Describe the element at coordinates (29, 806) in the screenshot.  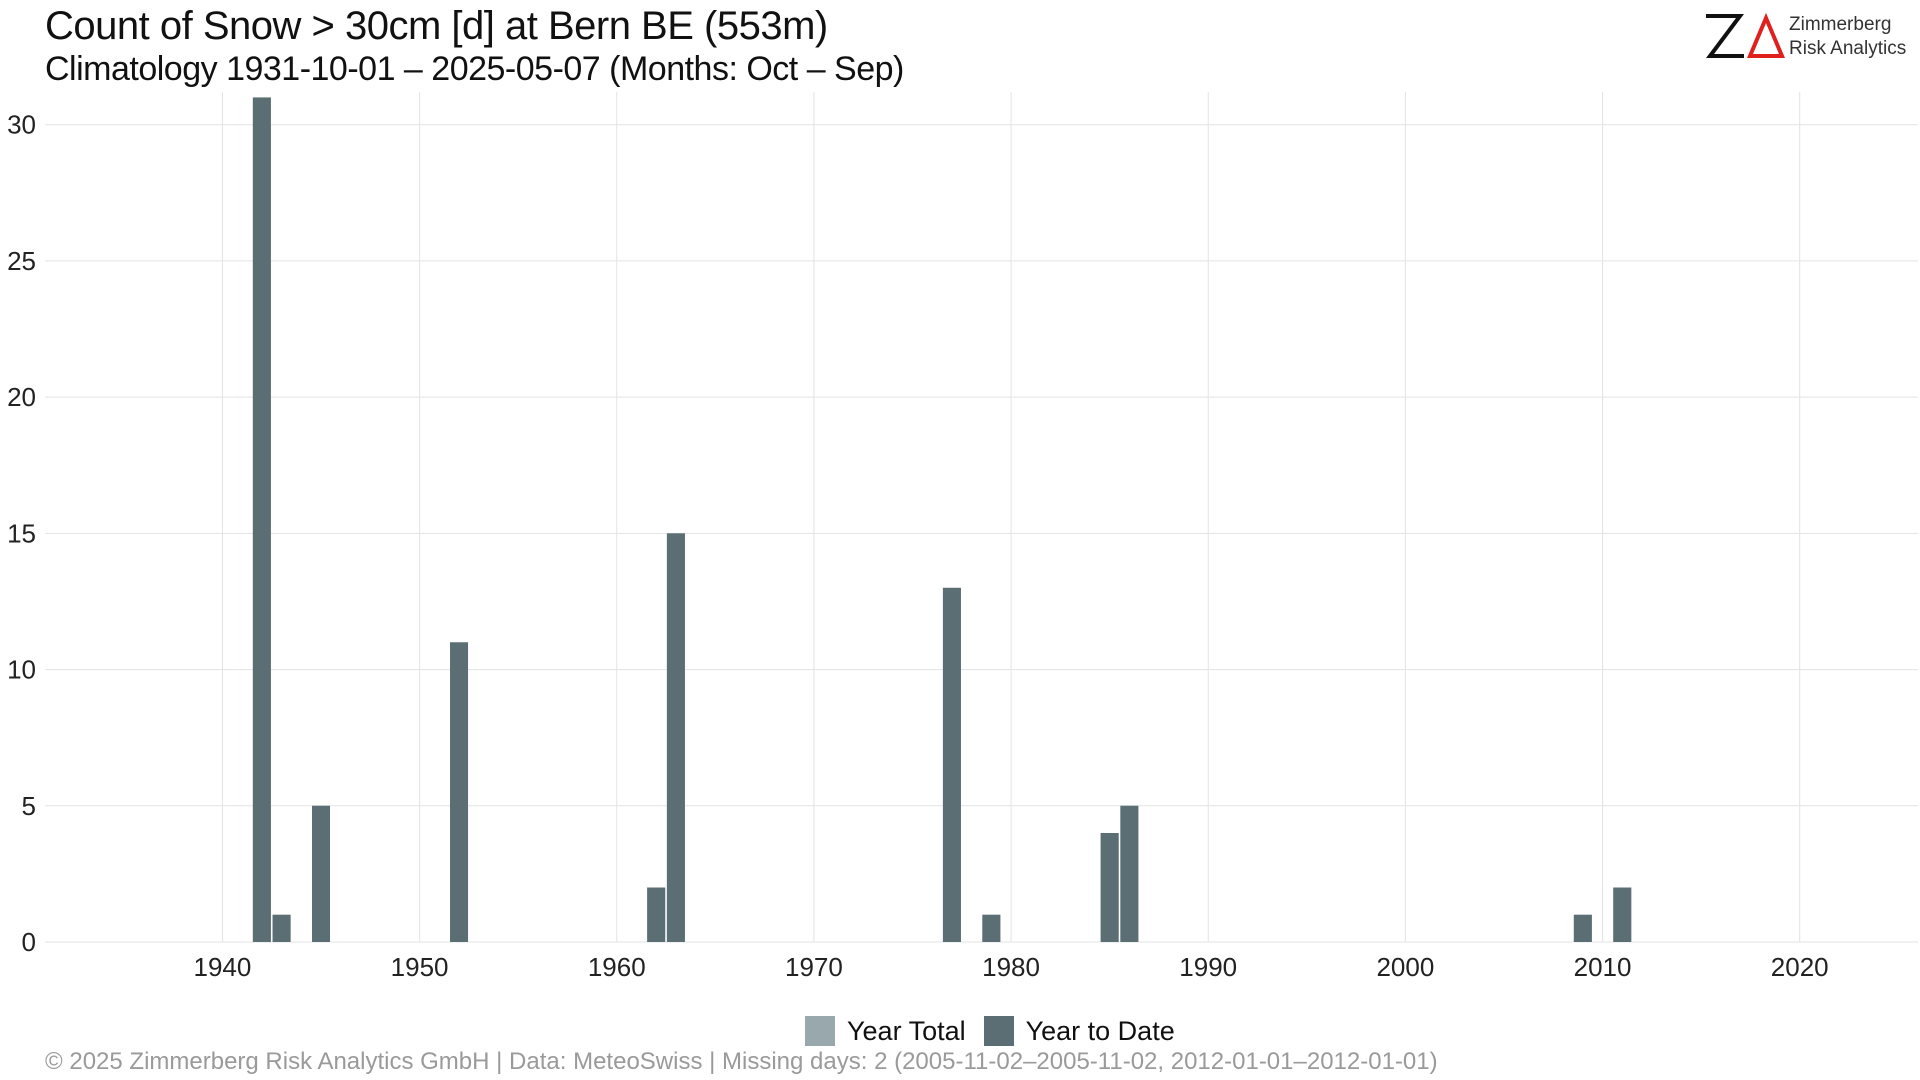
I see `y-tick-label: 5` at that location.